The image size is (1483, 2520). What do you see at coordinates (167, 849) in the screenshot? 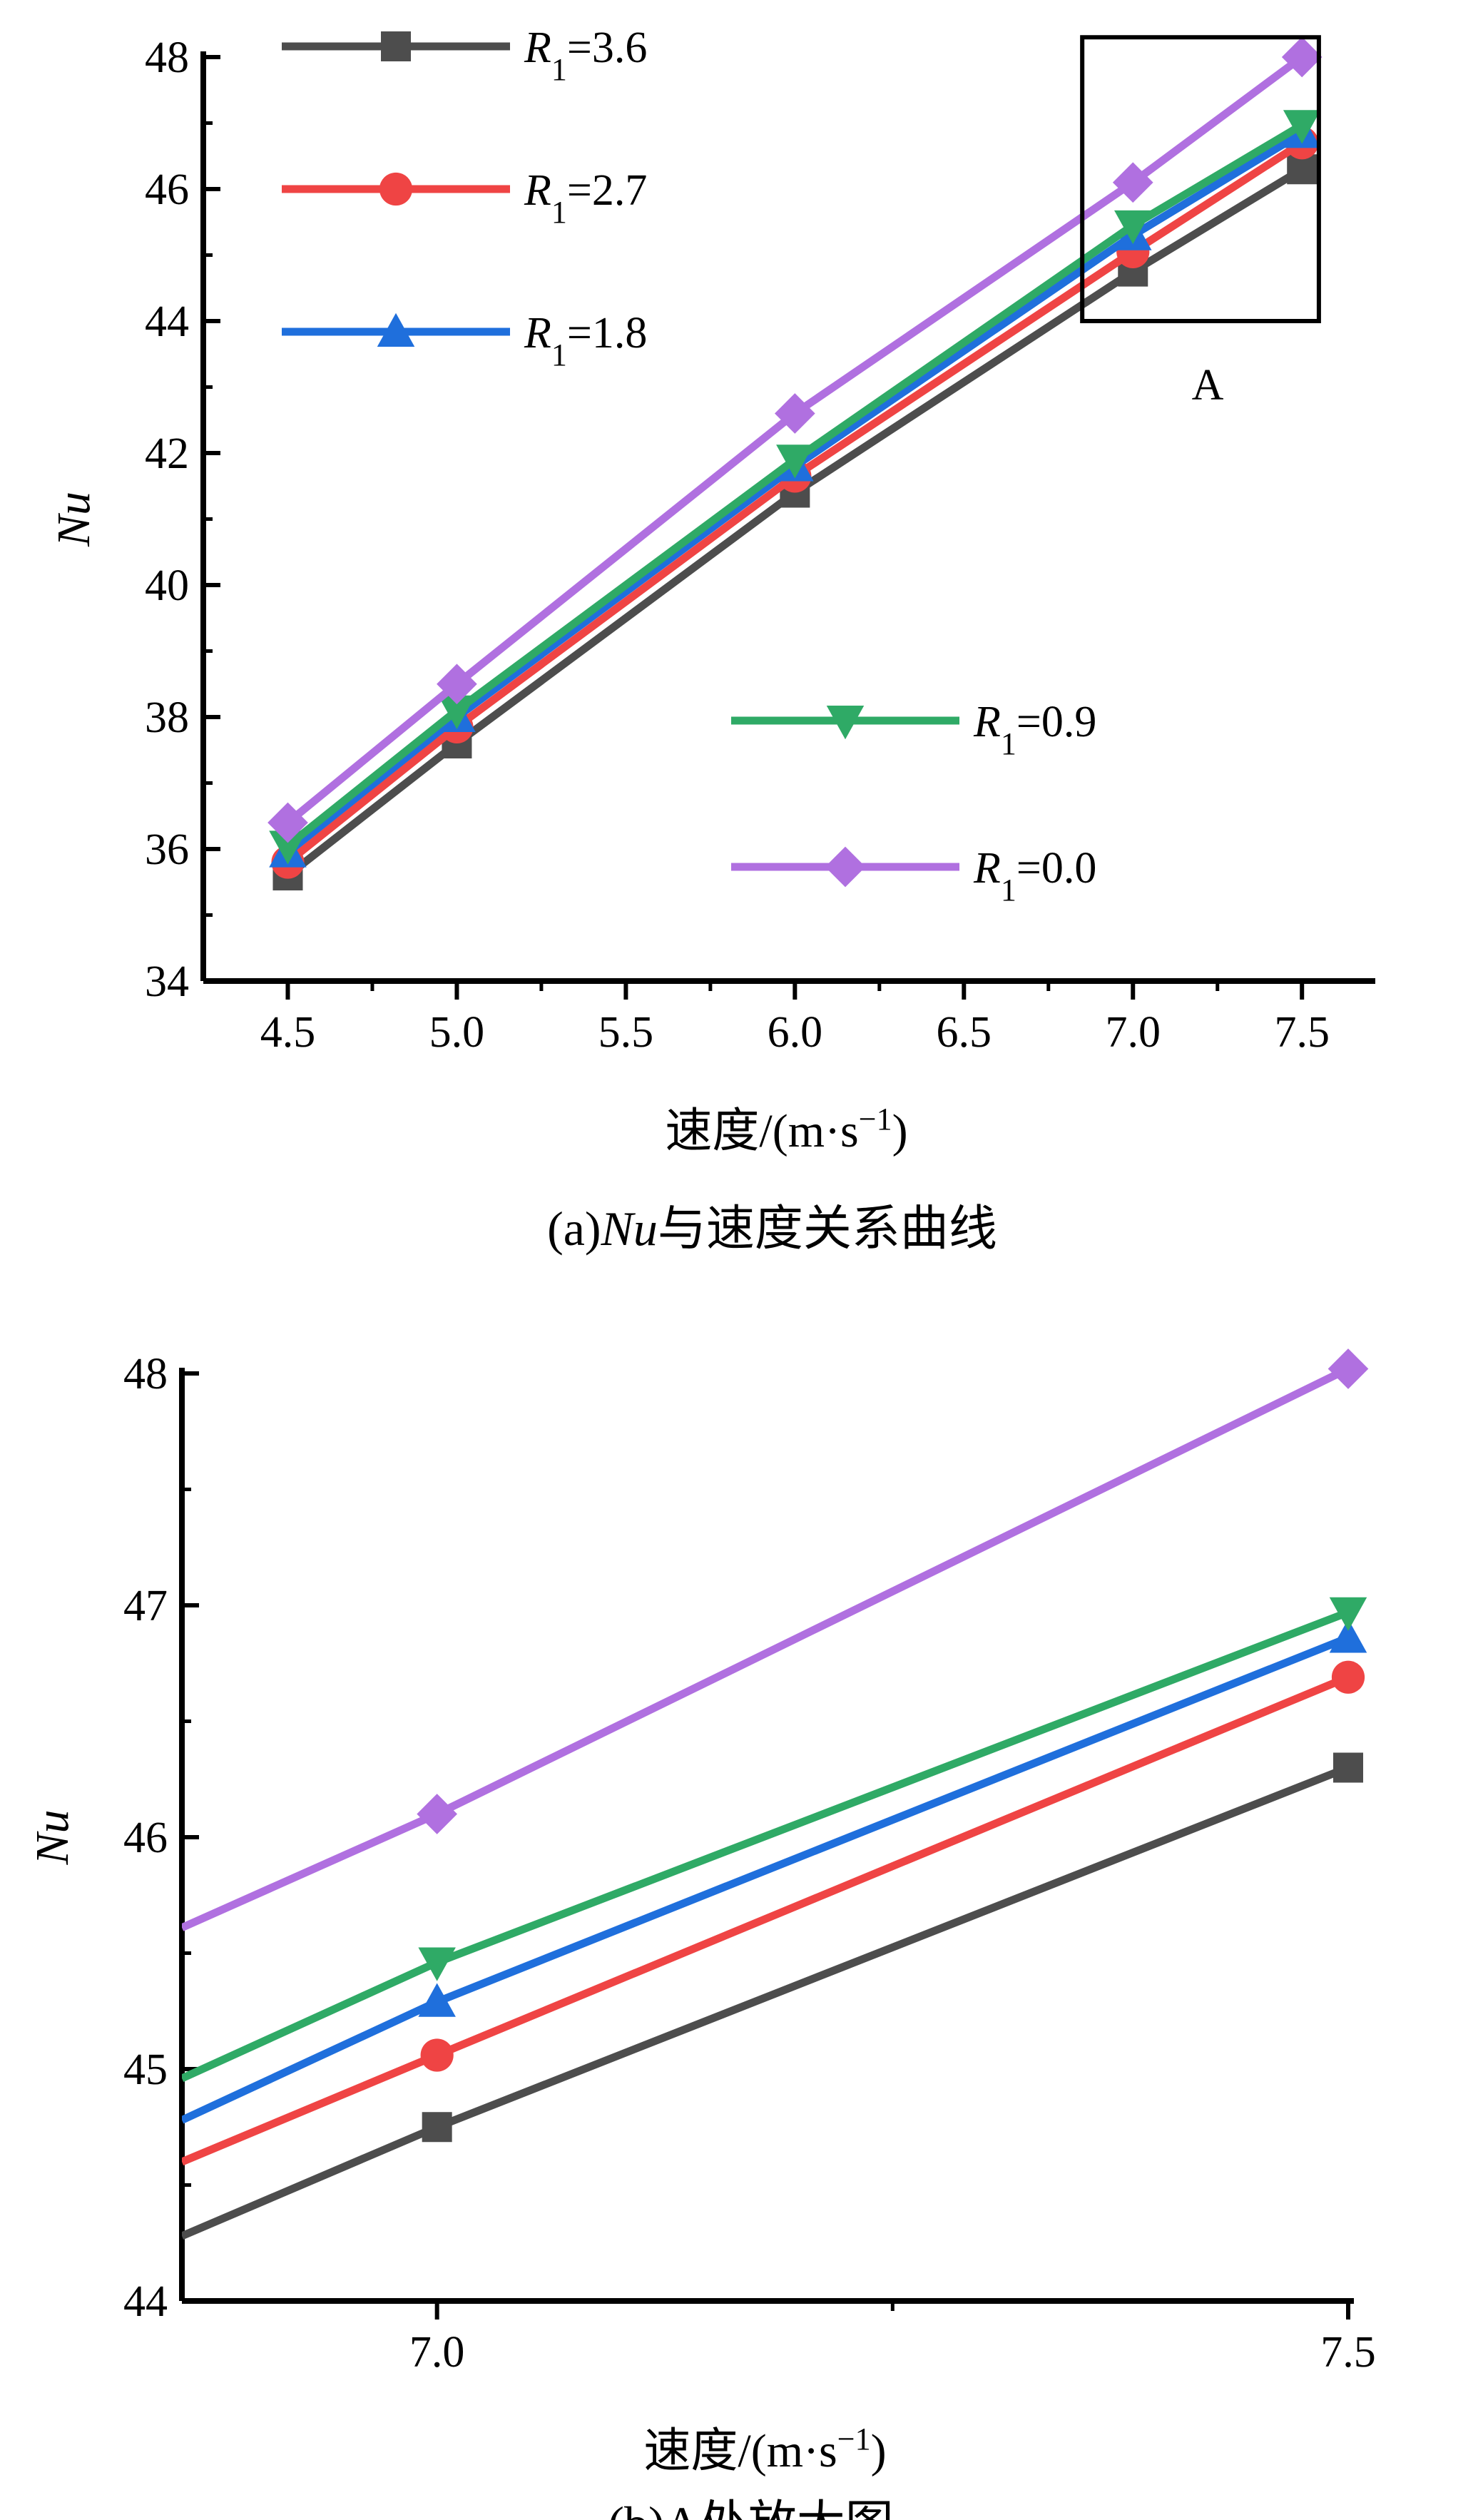
I see `y-tick-label: 36` at bounding box center [167, 849].